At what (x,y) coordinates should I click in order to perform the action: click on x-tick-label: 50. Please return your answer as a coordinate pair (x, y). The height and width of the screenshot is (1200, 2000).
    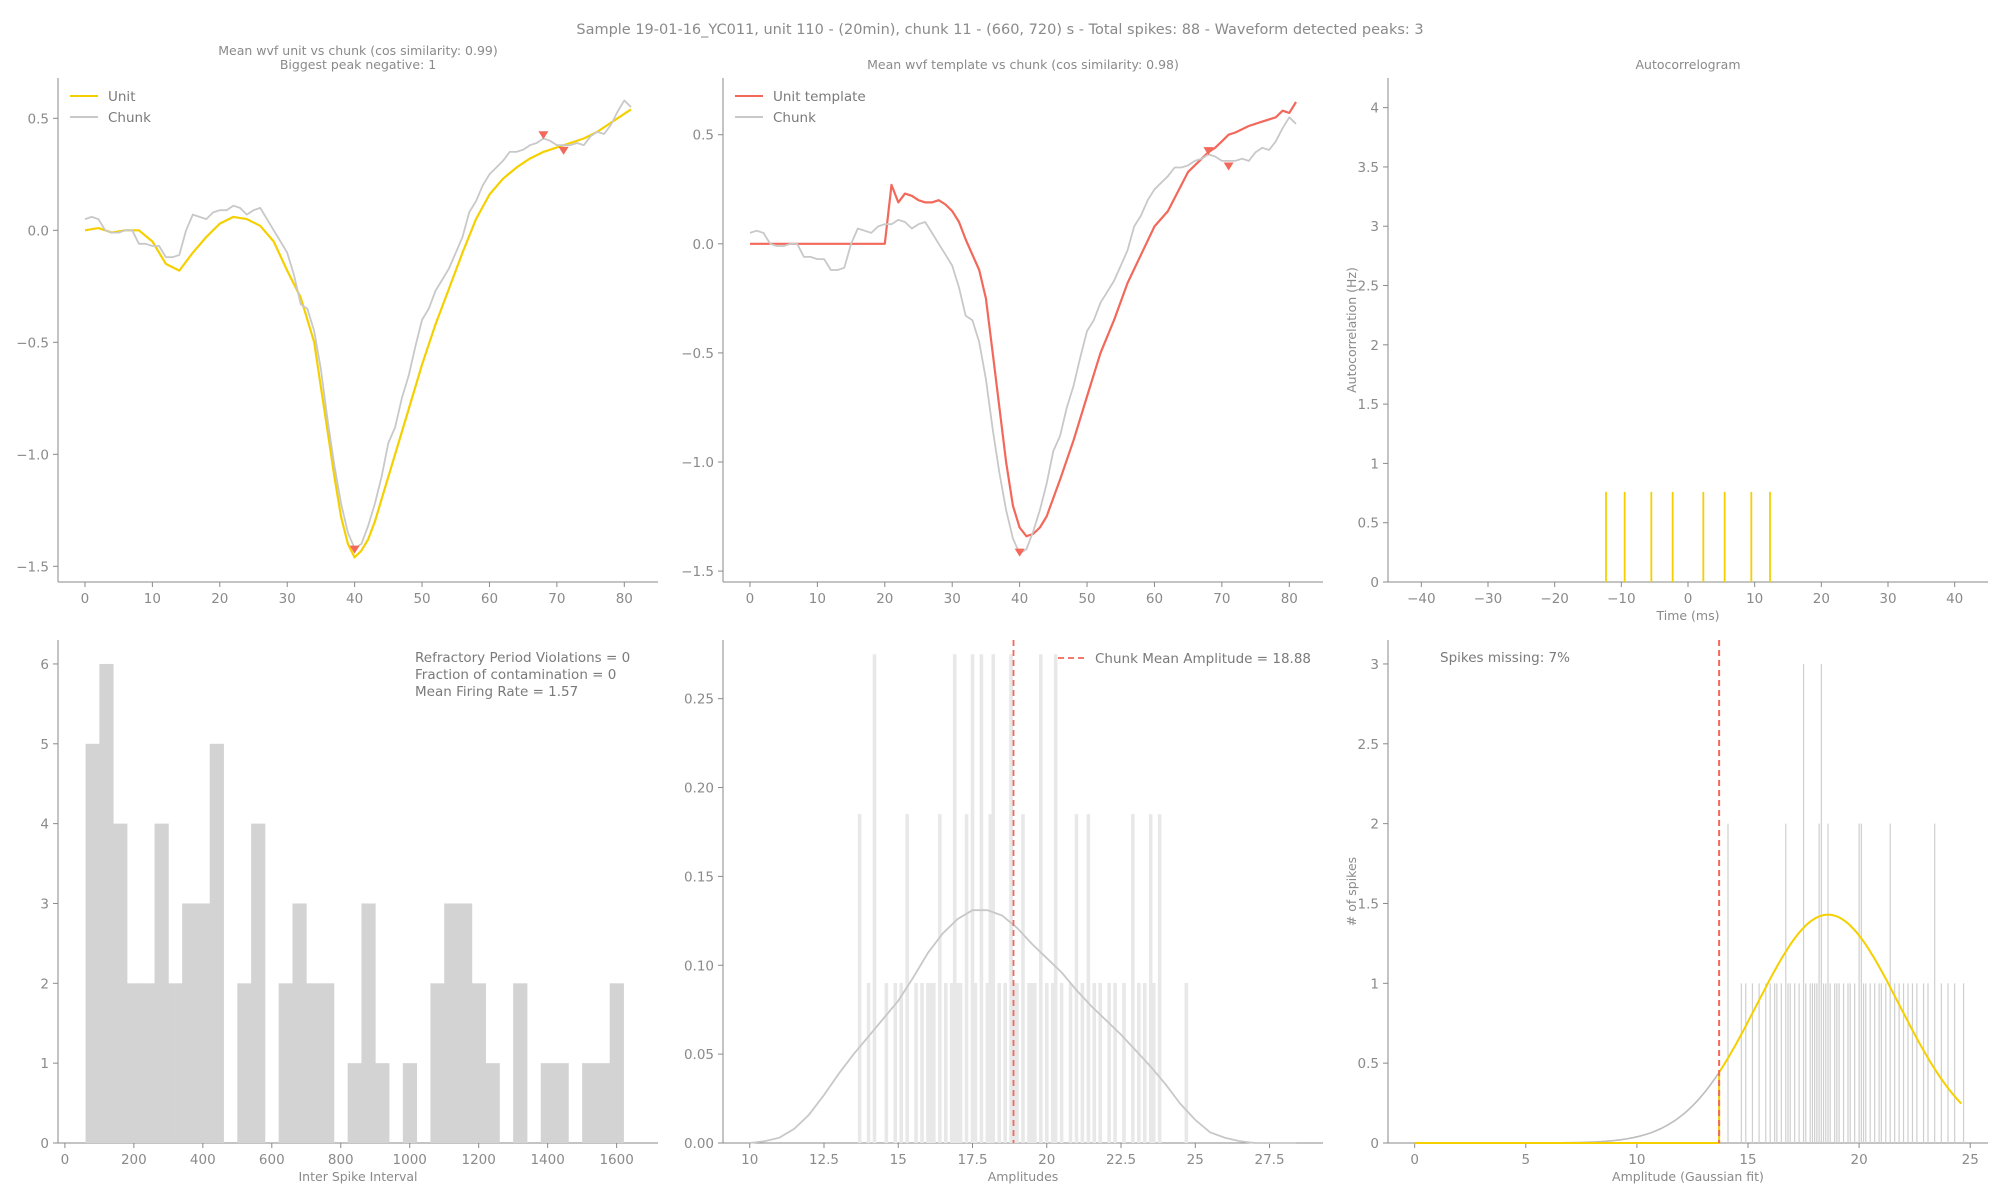
    Looking at the image, I should click on (421, 599).